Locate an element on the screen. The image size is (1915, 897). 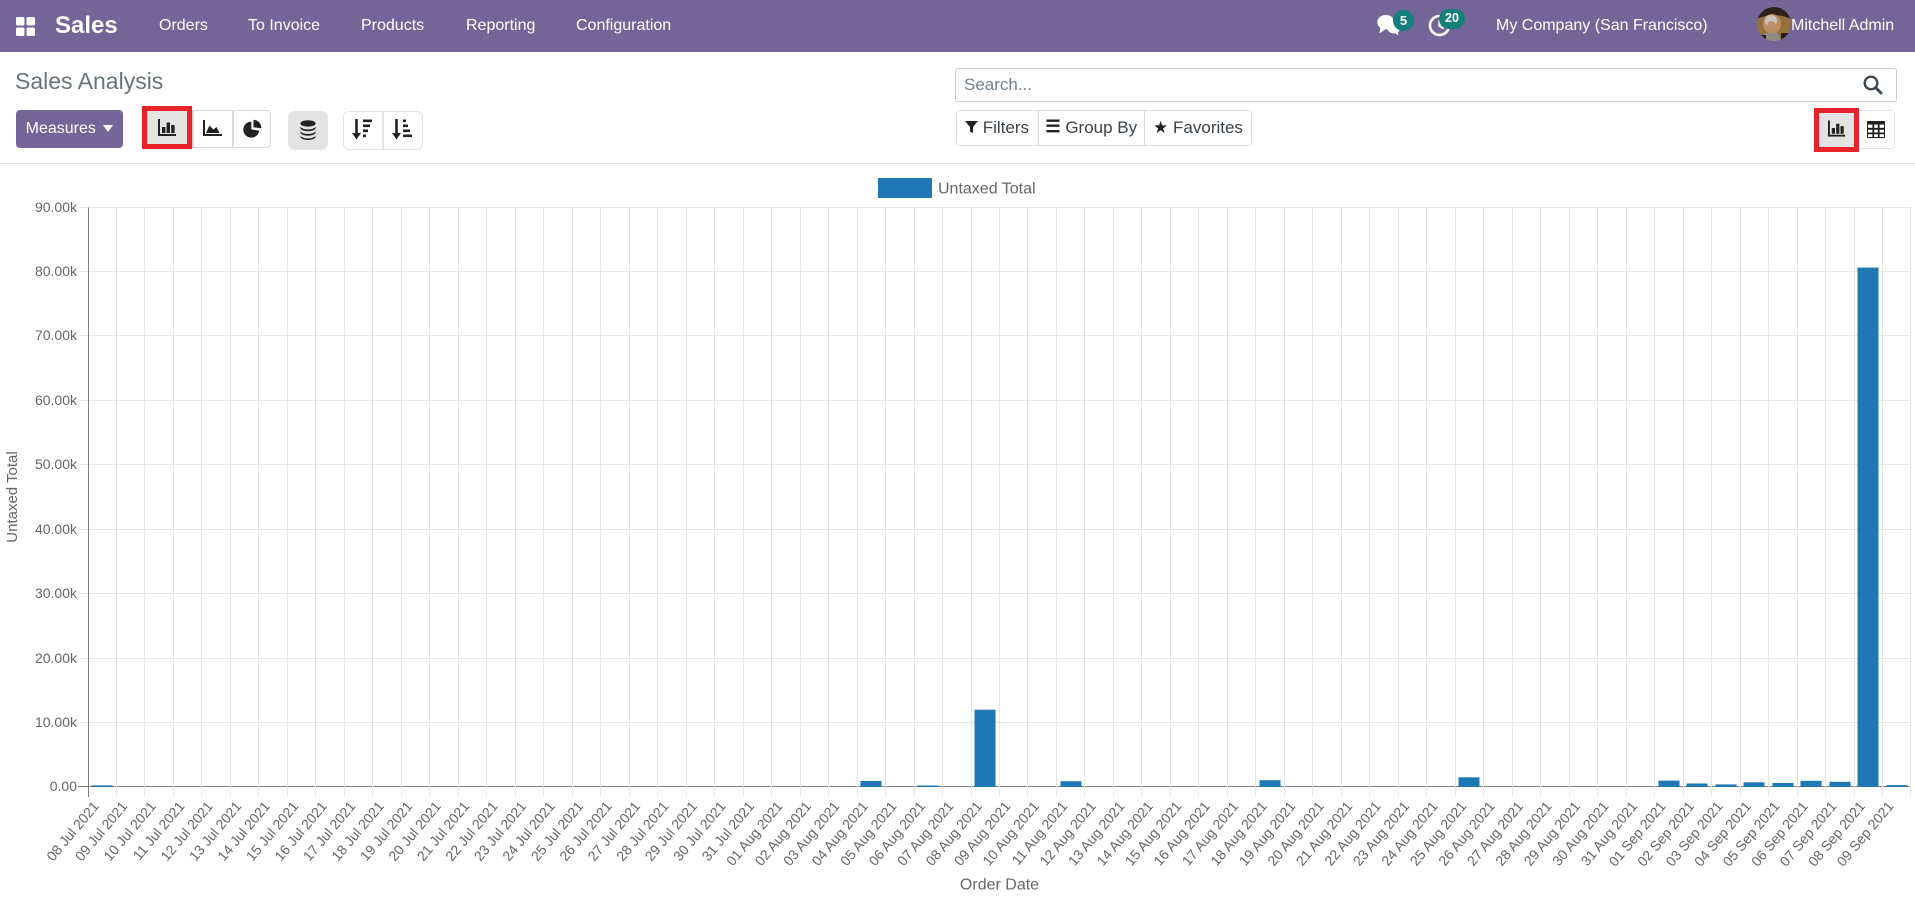
svg-text: Order Date is located at coordinates (999, 885).